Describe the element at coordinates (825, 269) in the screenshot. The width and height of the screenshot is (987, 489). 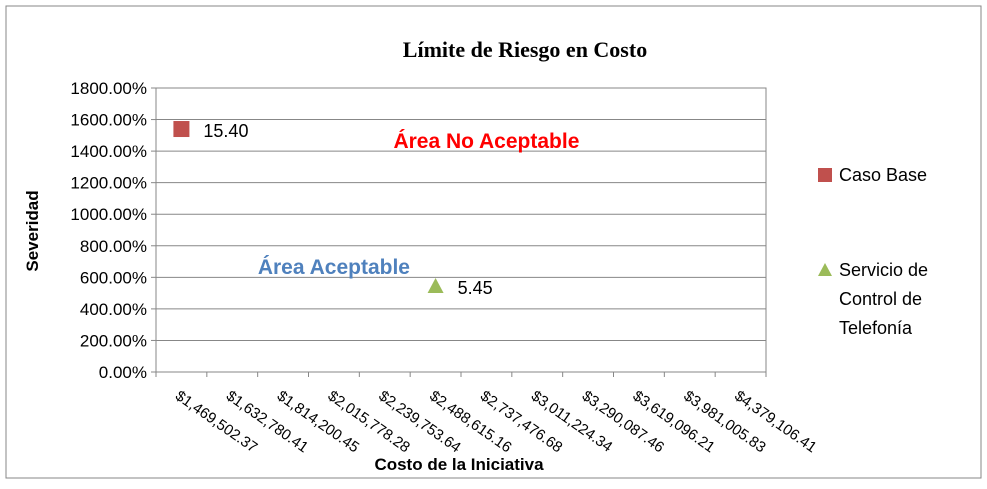
I see `legend-marker-triangle` at that location.